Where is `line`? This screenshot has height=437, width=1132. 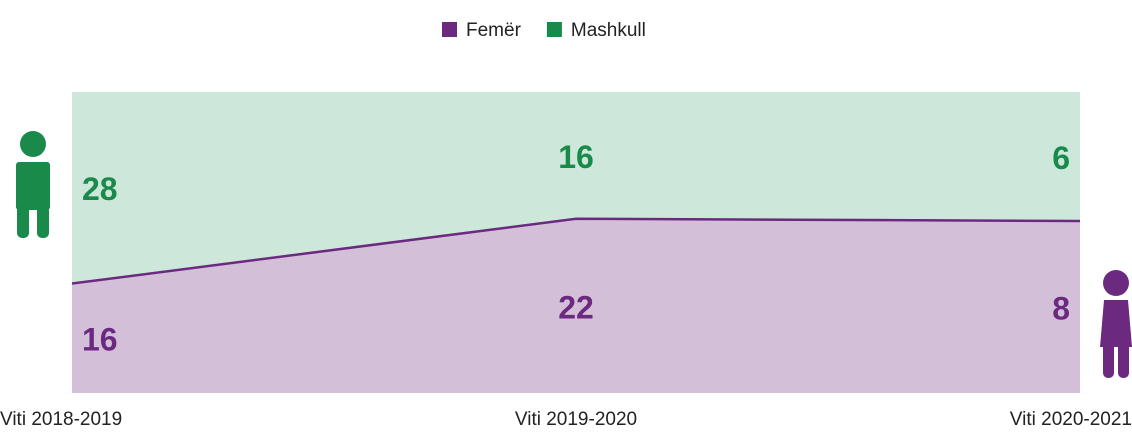
line is located at coordinates (576, 251).